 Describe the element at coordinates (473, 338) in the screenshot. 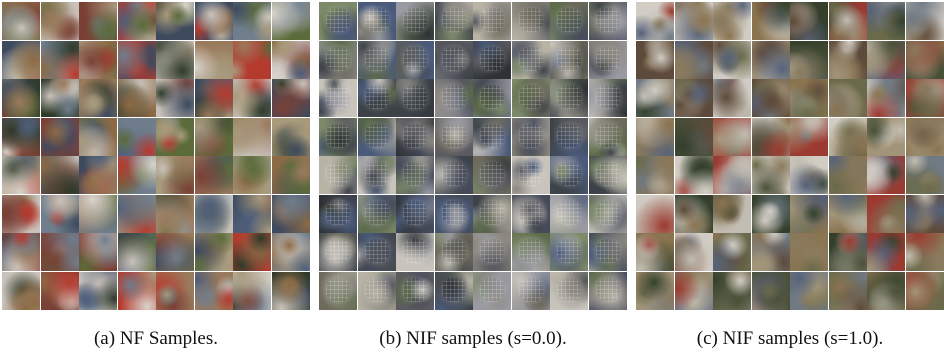

I see `caption-nif-samples-s0: (b) NIF samples (s=0.0).` at that location.